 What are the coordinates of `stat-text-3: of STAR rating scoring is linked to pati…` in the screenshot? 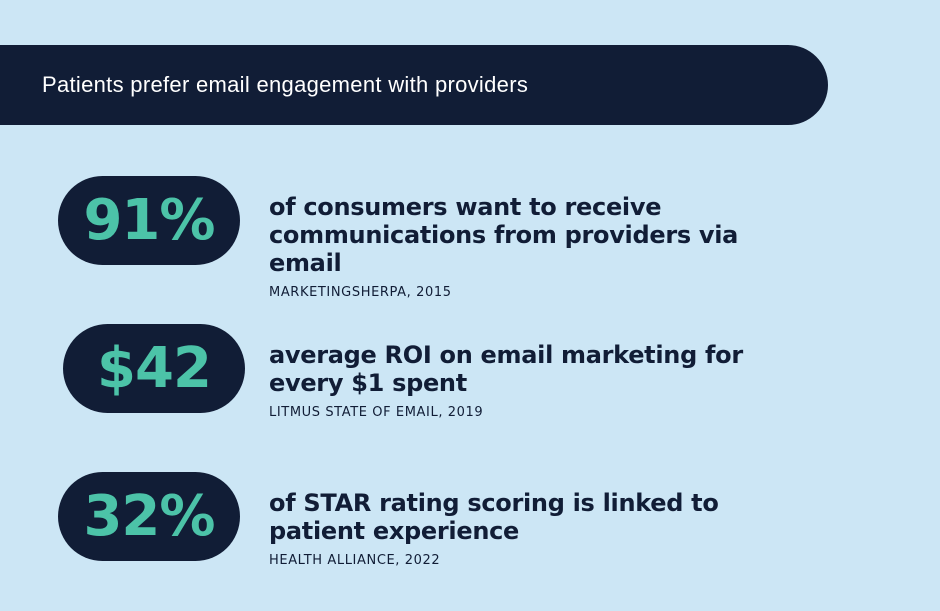 It's located at (539, 528).